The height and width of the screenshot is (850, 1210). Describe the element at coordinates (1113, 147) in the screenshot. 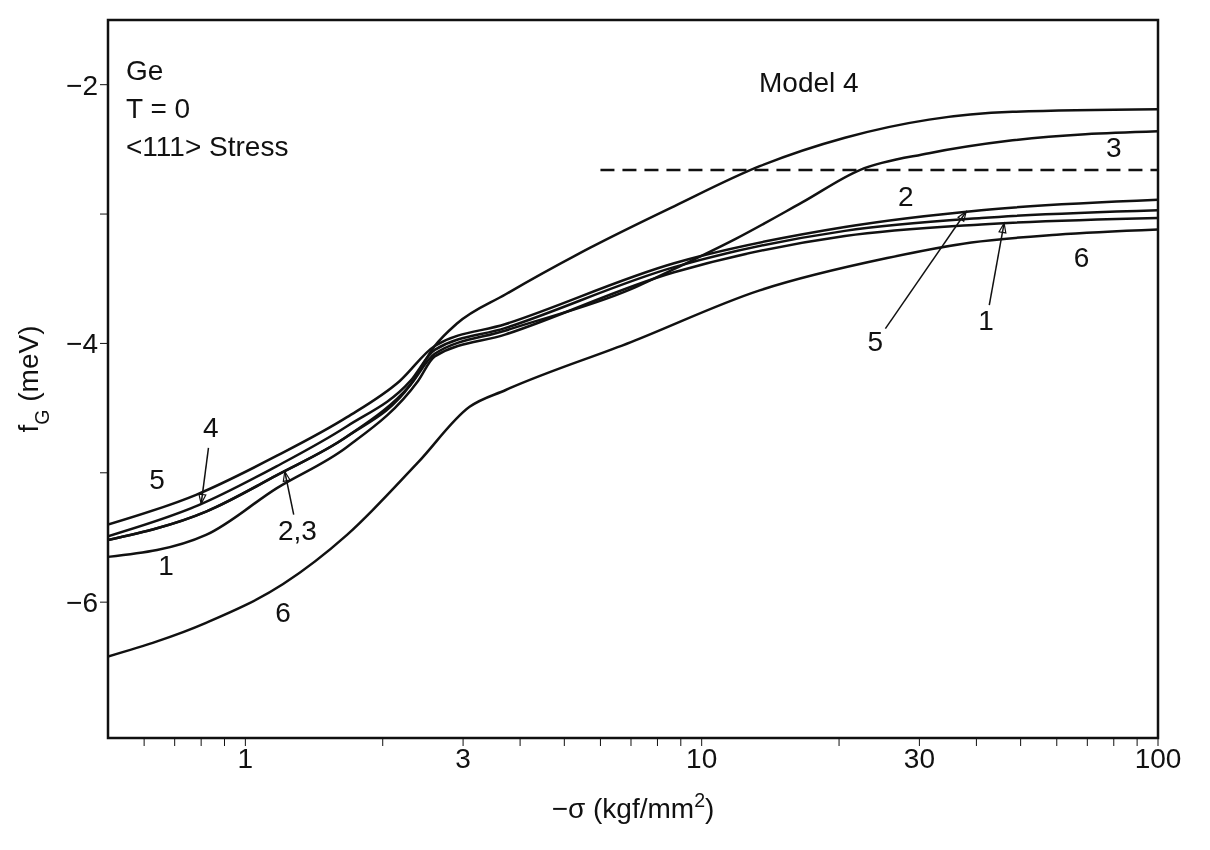

I see `annotation: 3` at that location.